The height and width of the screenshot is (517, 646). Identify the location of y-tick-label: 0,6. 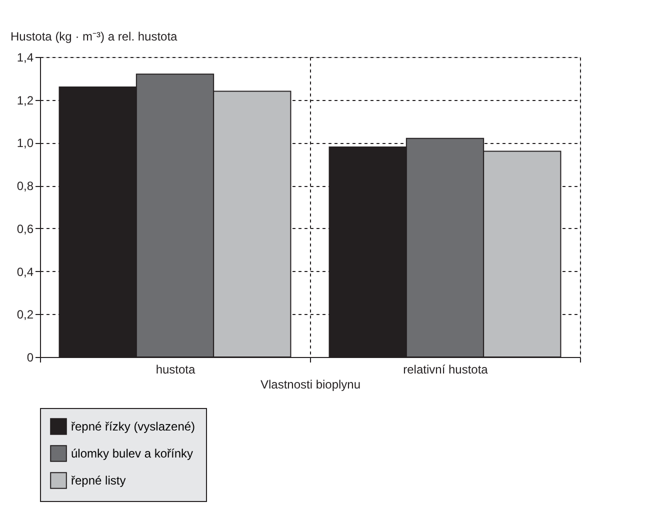
(25, 229).